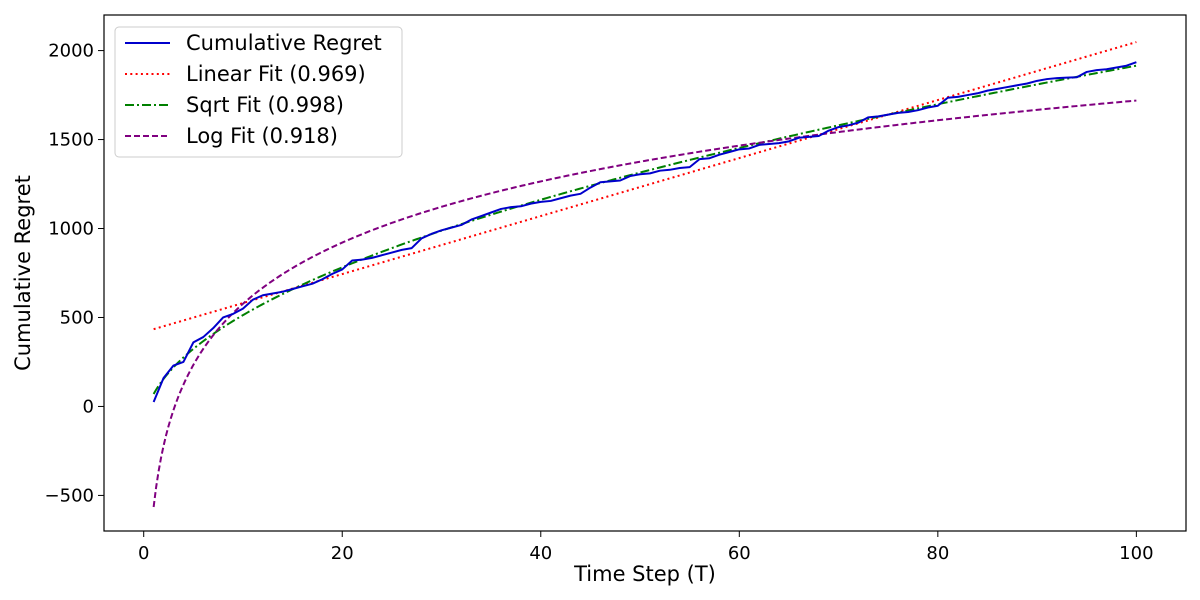 This screenshot has height=600, width=1200. What do you see at coordinates (644, 574) in the screenshot?
I see `x-axis-label: Time Step (T)` at bounding box center [644, 574].